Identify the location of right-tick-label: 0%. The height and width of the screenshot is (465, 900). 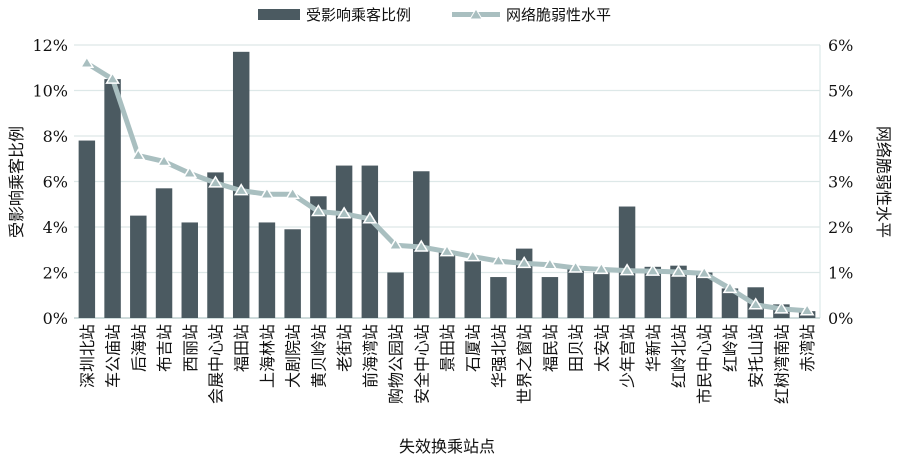
(840, 318).